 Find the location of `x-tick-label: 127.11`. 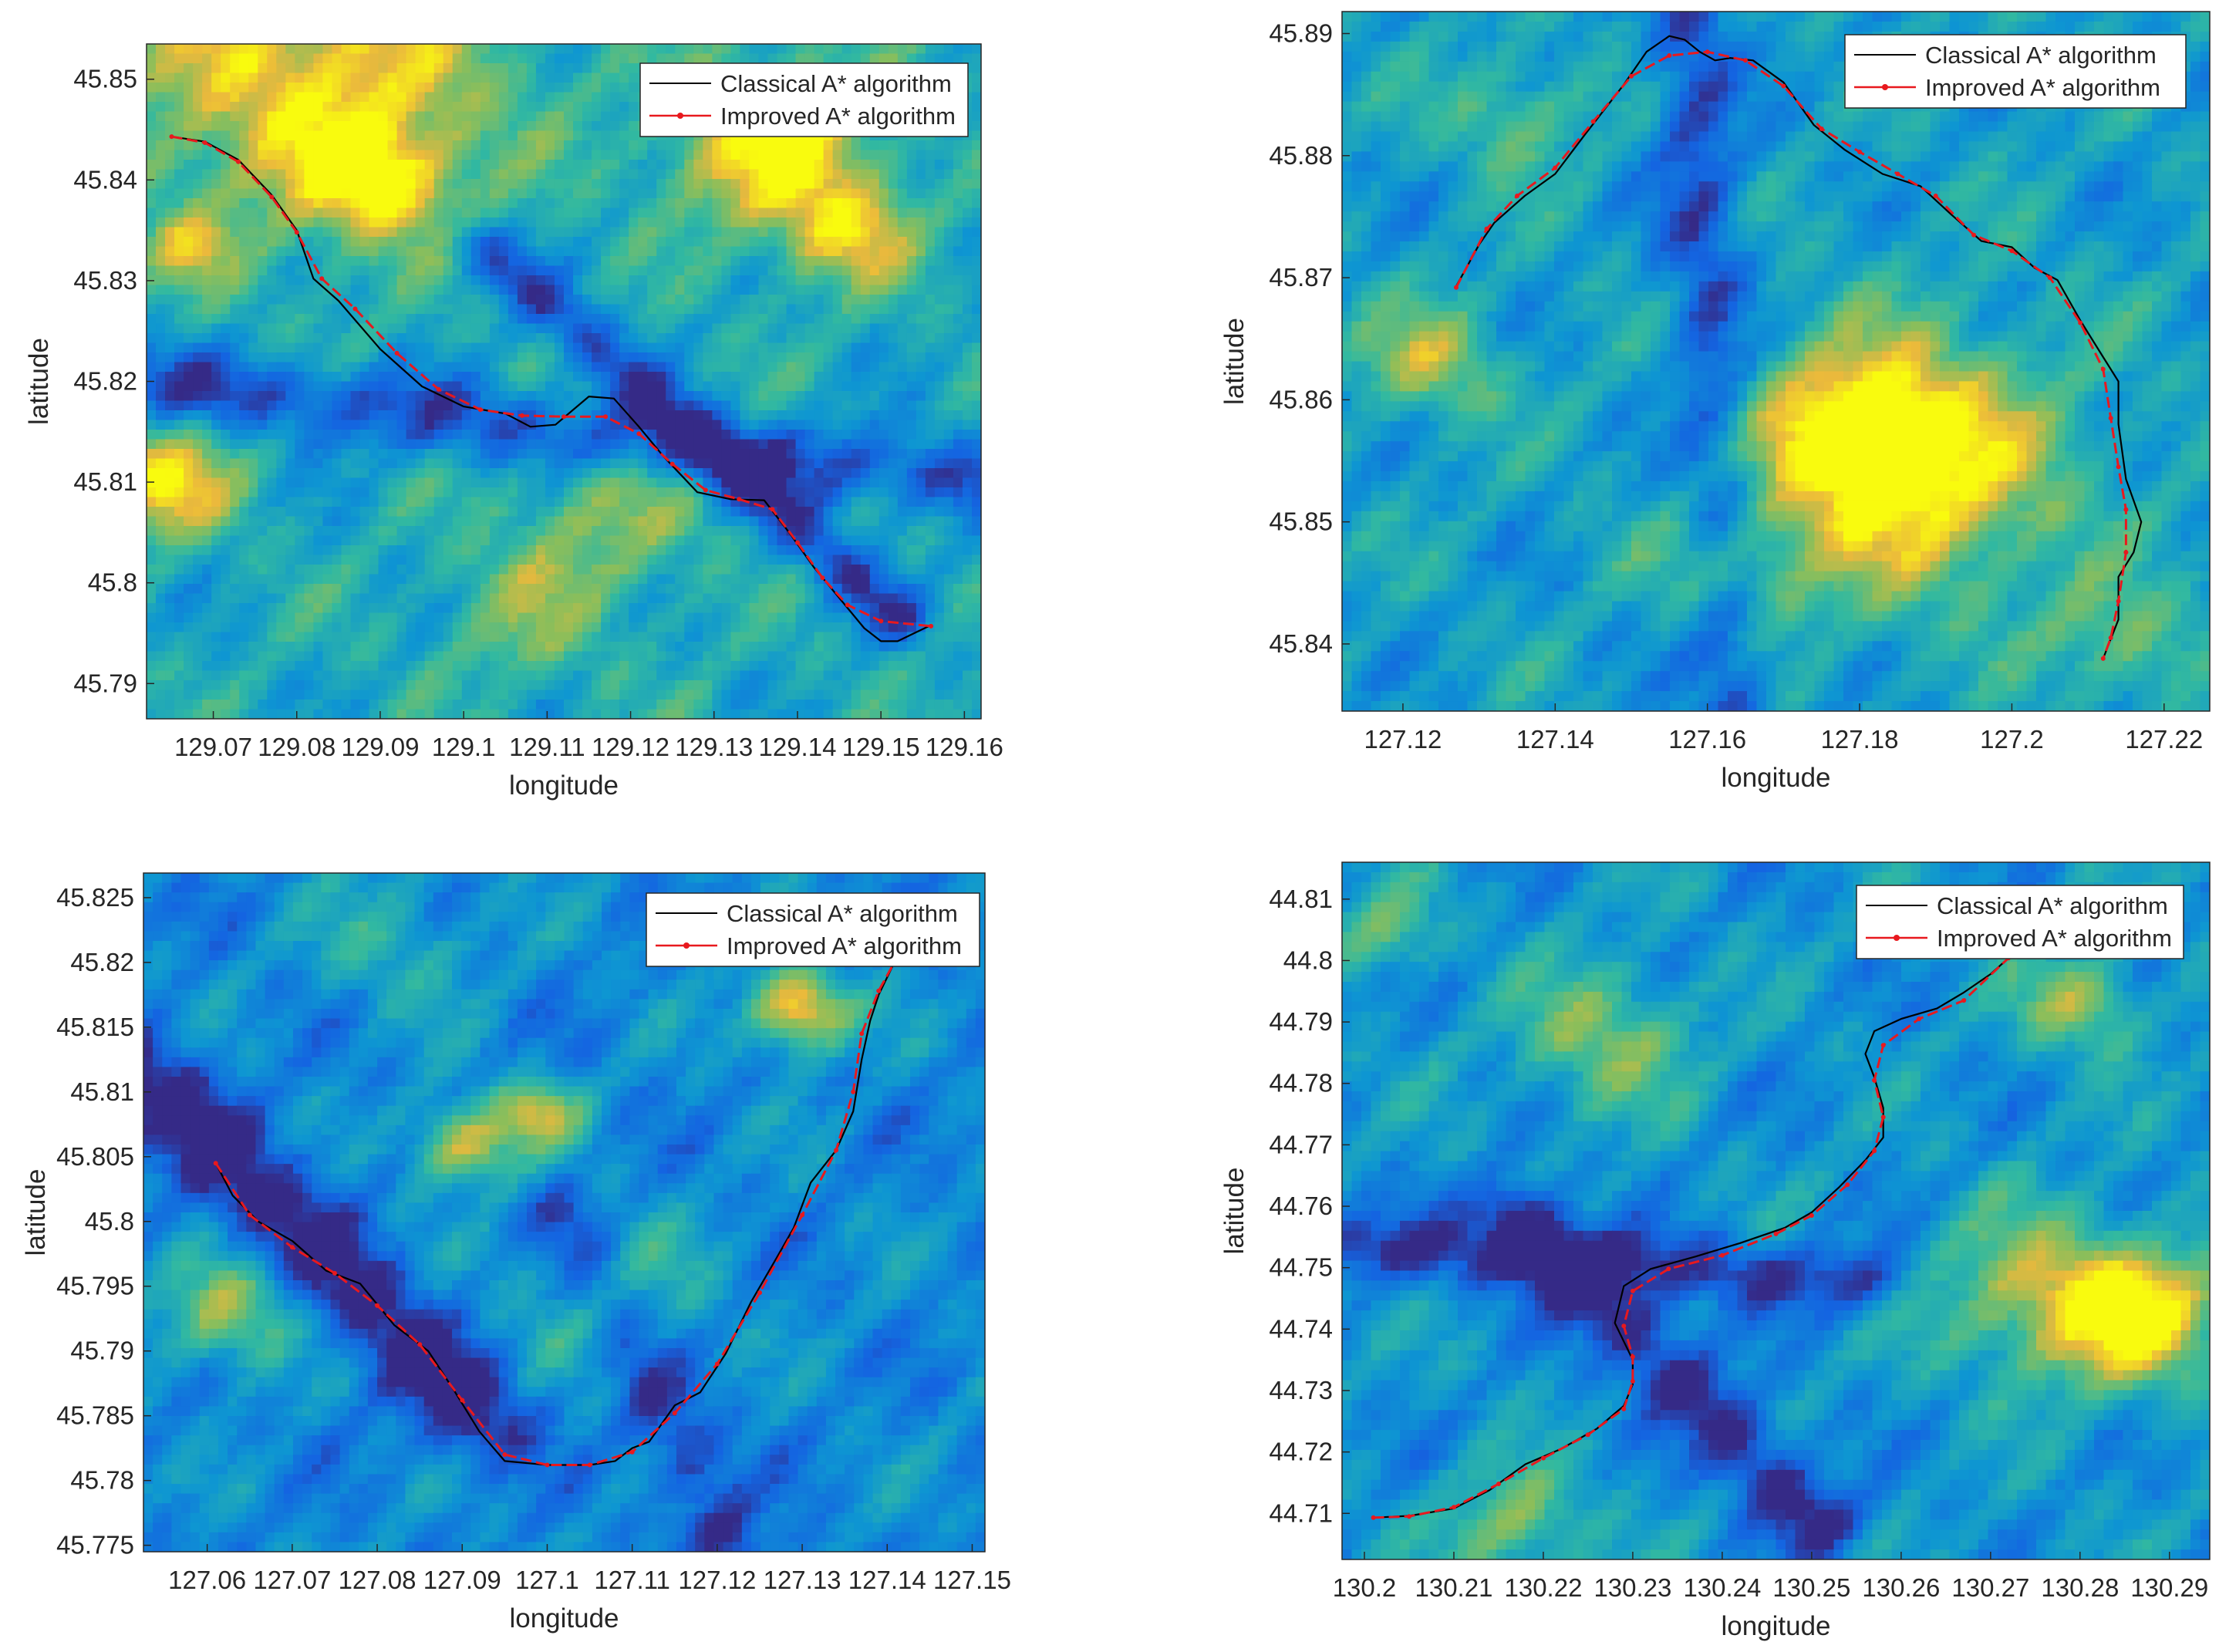

x-tick-label: 127.11 is located at coordinates (631, 1580).